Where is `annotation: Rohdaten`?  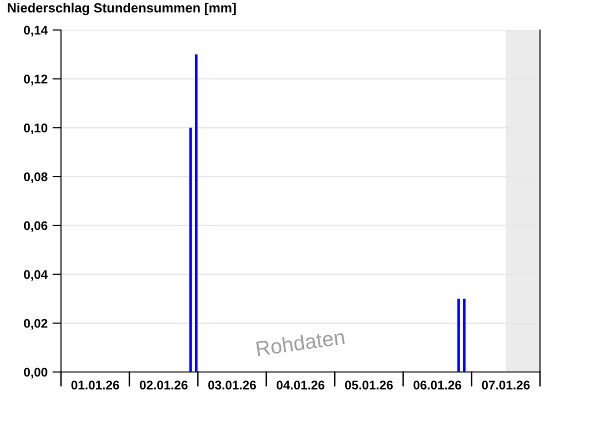 annotation: Rohdaten is located at coordinates (300, 342).